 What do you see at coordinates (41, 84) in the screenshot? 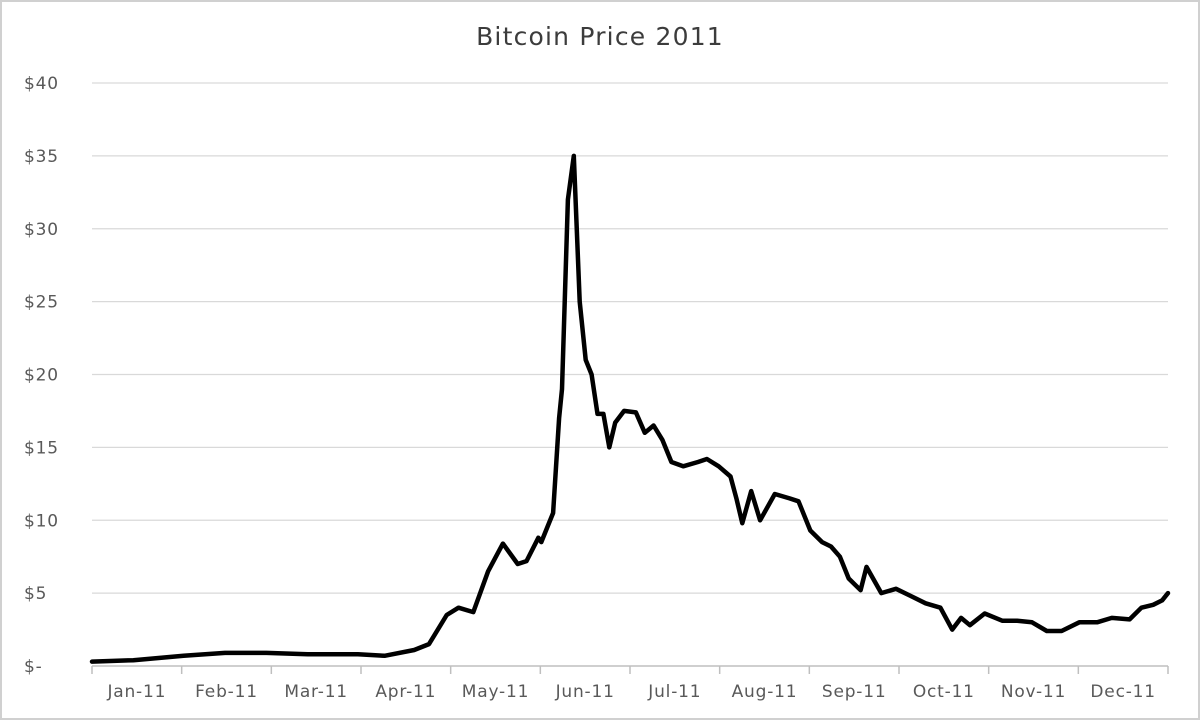
I see `y-tick-label: $40` at bounding box center [41, 84].